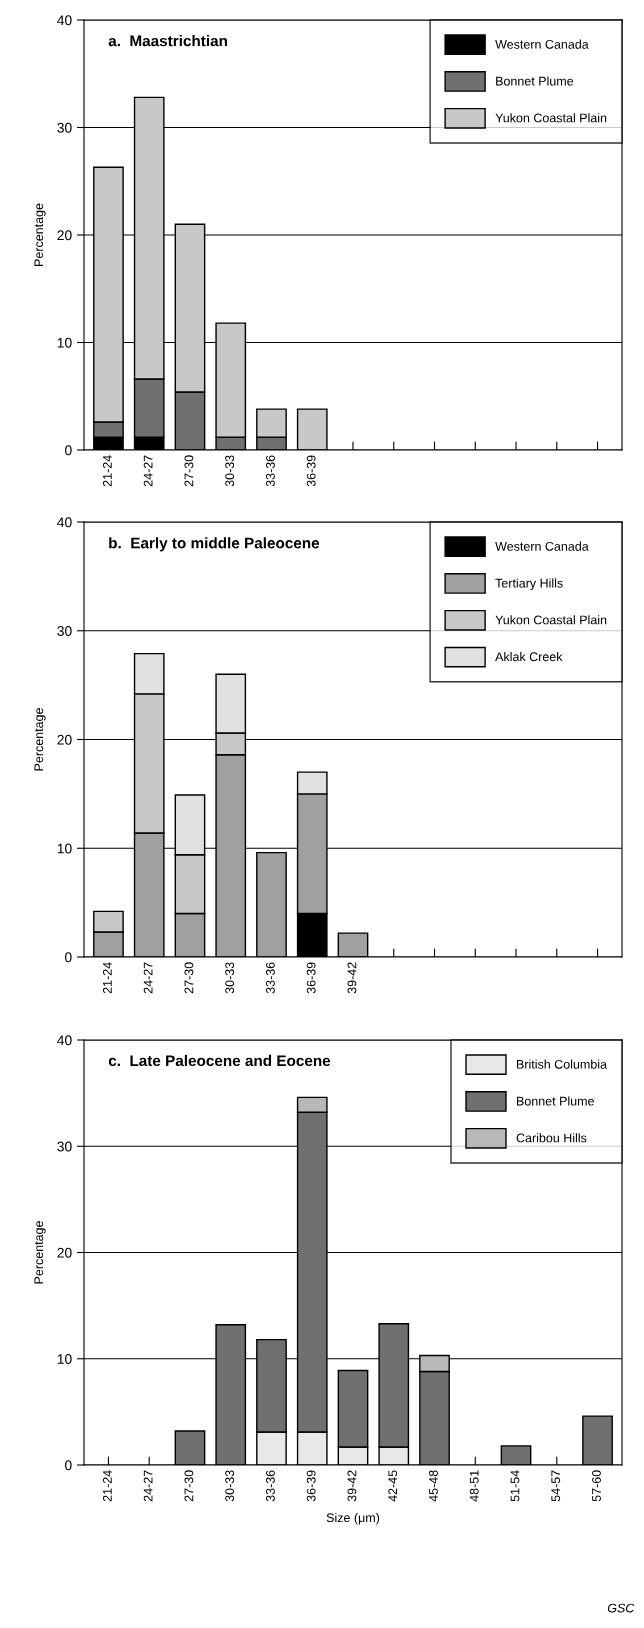 The width and height of the screenshot is (644, 1628). What do you see at coordinates (214, 544) in the screenshot?
I see `text: b. Early to middle Paleocene` at bounding box center [214, 544].